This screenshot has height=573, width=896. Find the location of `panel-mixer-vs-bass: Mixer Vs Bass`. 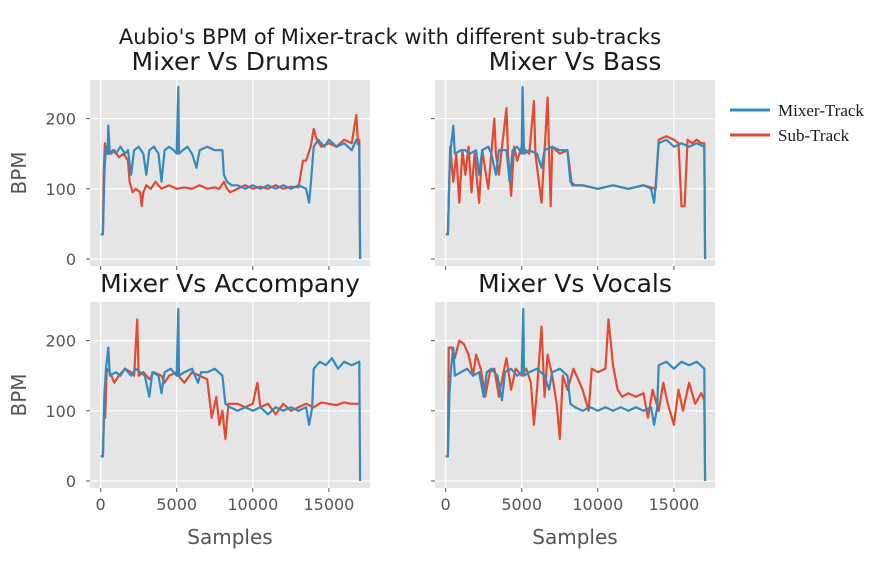

panel-mixer-vs-bass: Mixer Vs Bass is located at coordinates (573, 158).